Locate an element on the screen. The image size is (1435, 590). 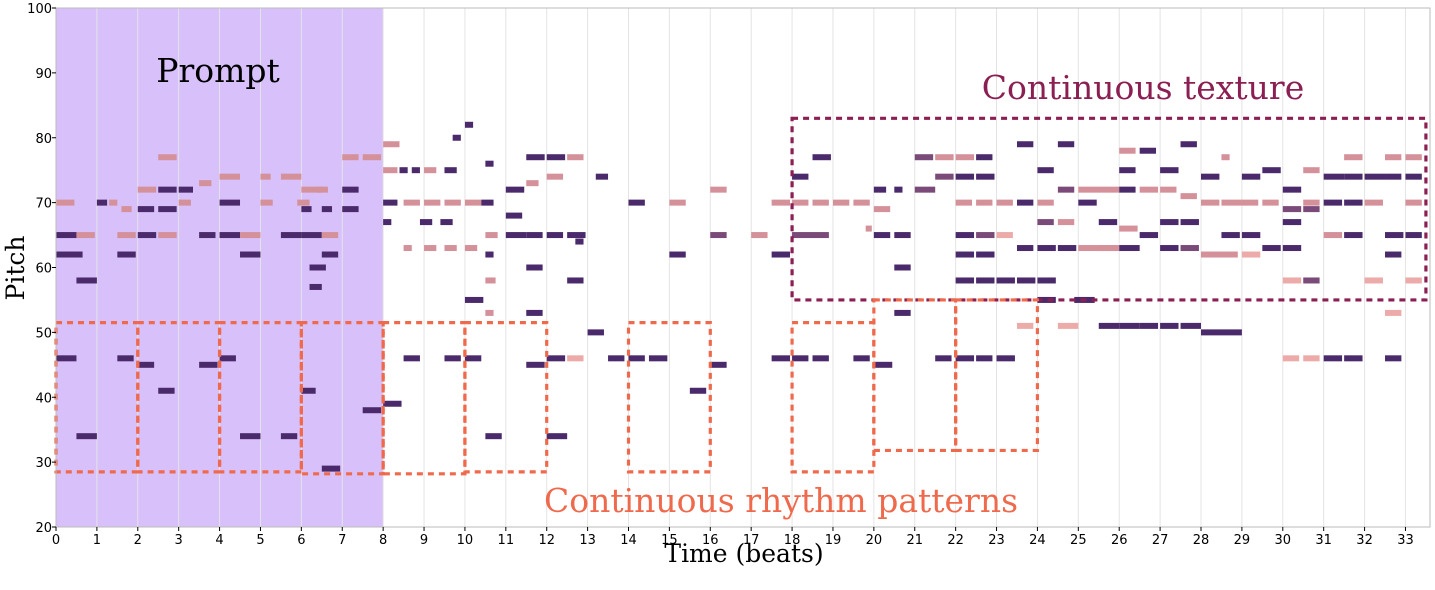
x-tick-label: 13 is located at coordinates (587, 540).